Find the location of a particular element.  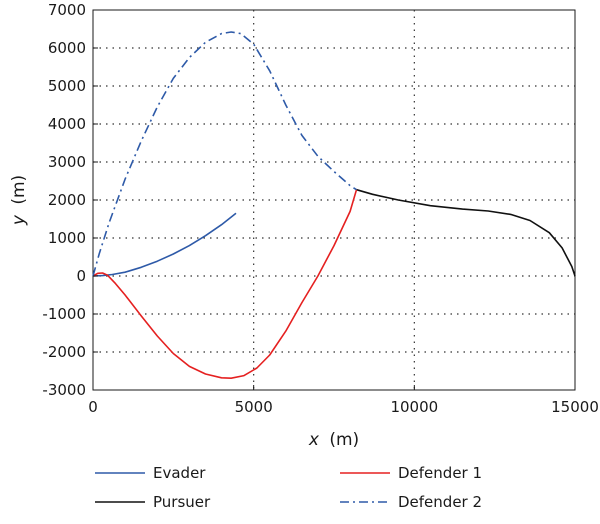

evader-trajectory is located at coordinates (164, 244).